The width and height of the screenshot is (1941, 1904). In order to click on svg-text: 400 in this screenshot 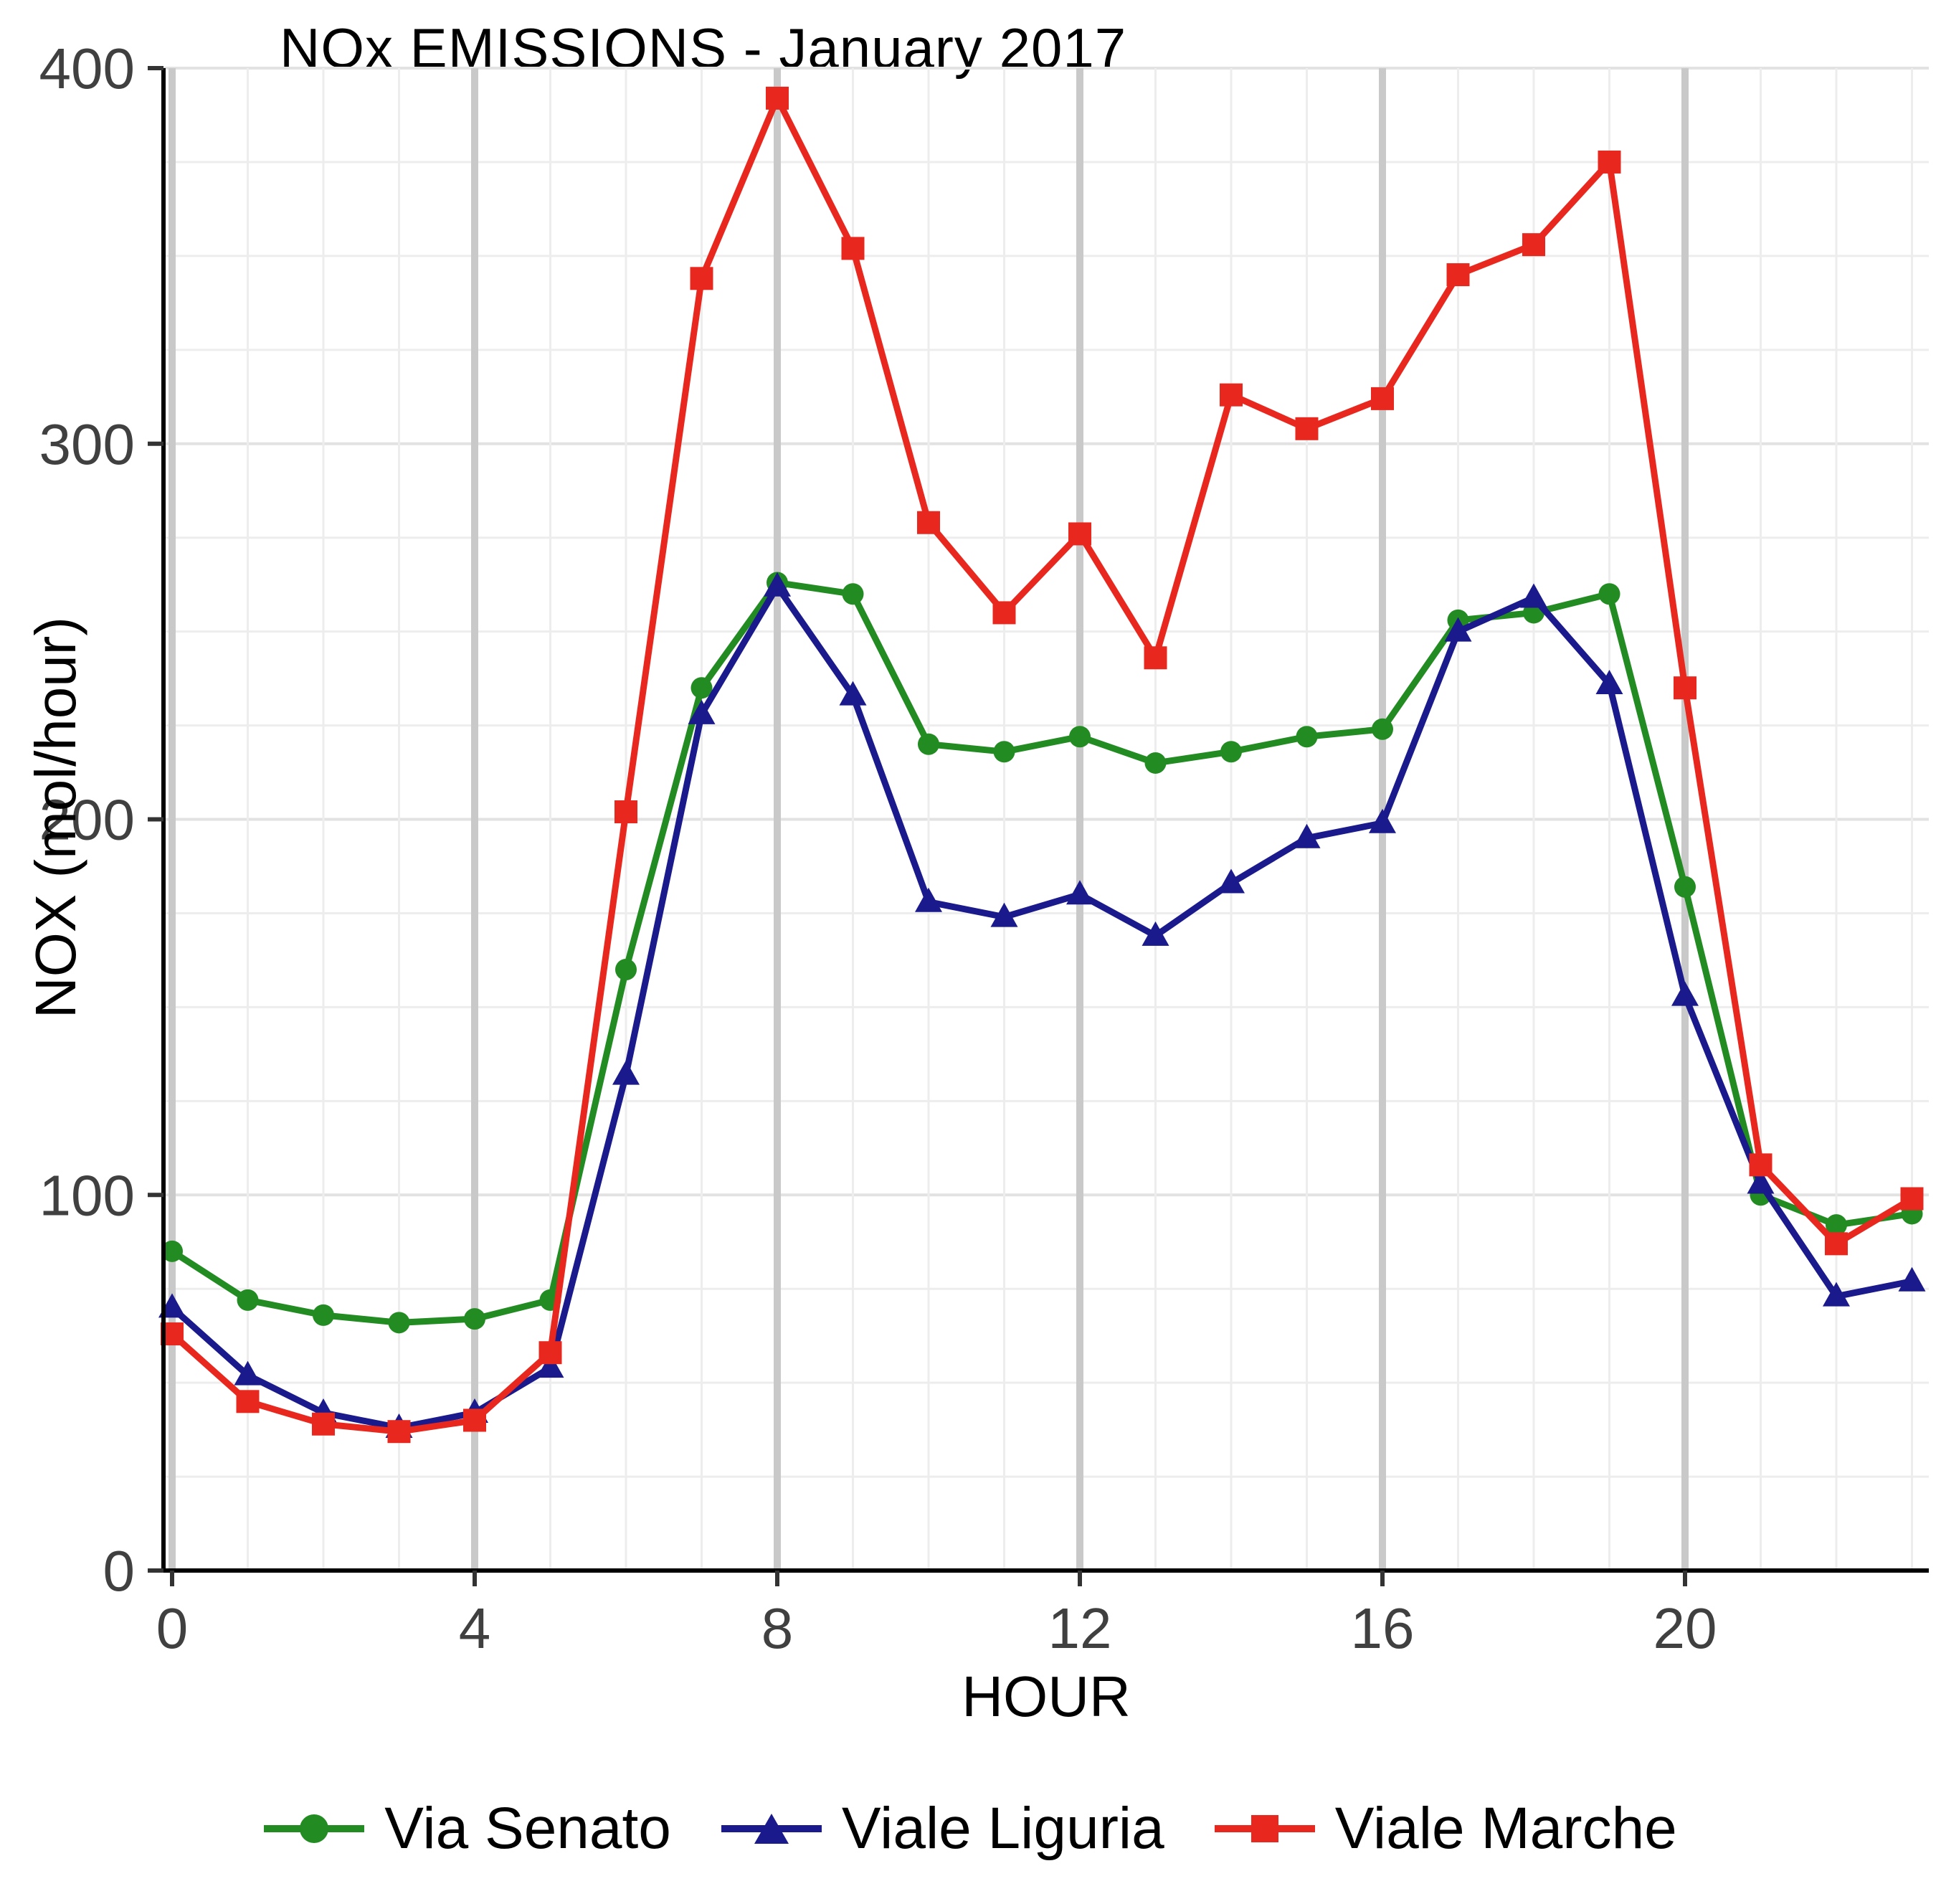, I will do `click(87, 68)`.